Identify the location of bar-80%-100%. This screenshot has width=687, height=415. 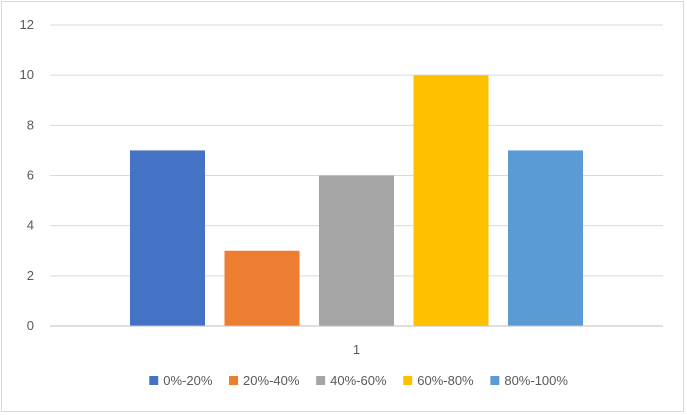
(545, 238).